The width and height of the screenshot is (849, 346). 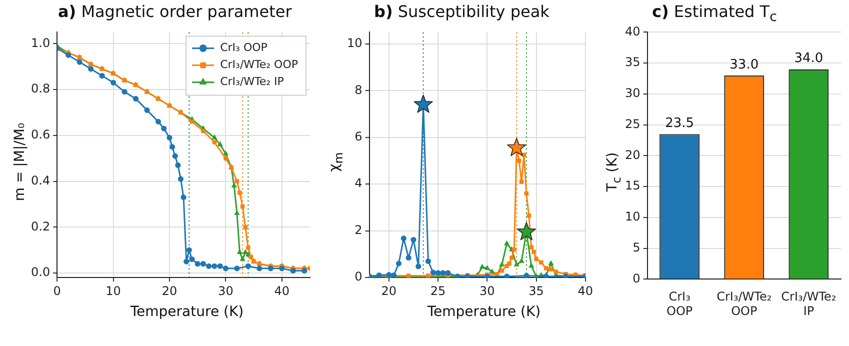 What do you see at coordinates (40, 43) in the screenshot?
I see `y-tick-label: 1.0` at bounding box center [40, 43].